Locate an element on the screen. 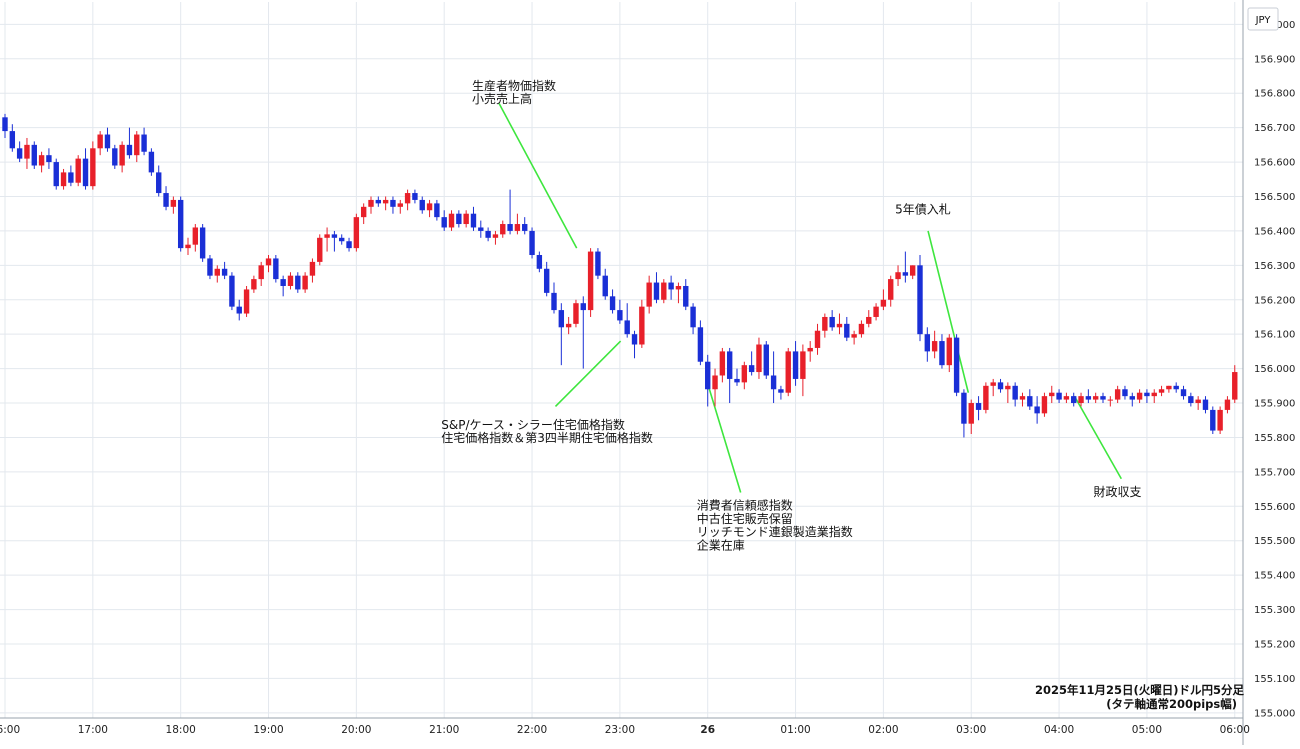 The image size is (1300, 749). y-tick-label: 155.200 is located at coordinates (1274, 644).